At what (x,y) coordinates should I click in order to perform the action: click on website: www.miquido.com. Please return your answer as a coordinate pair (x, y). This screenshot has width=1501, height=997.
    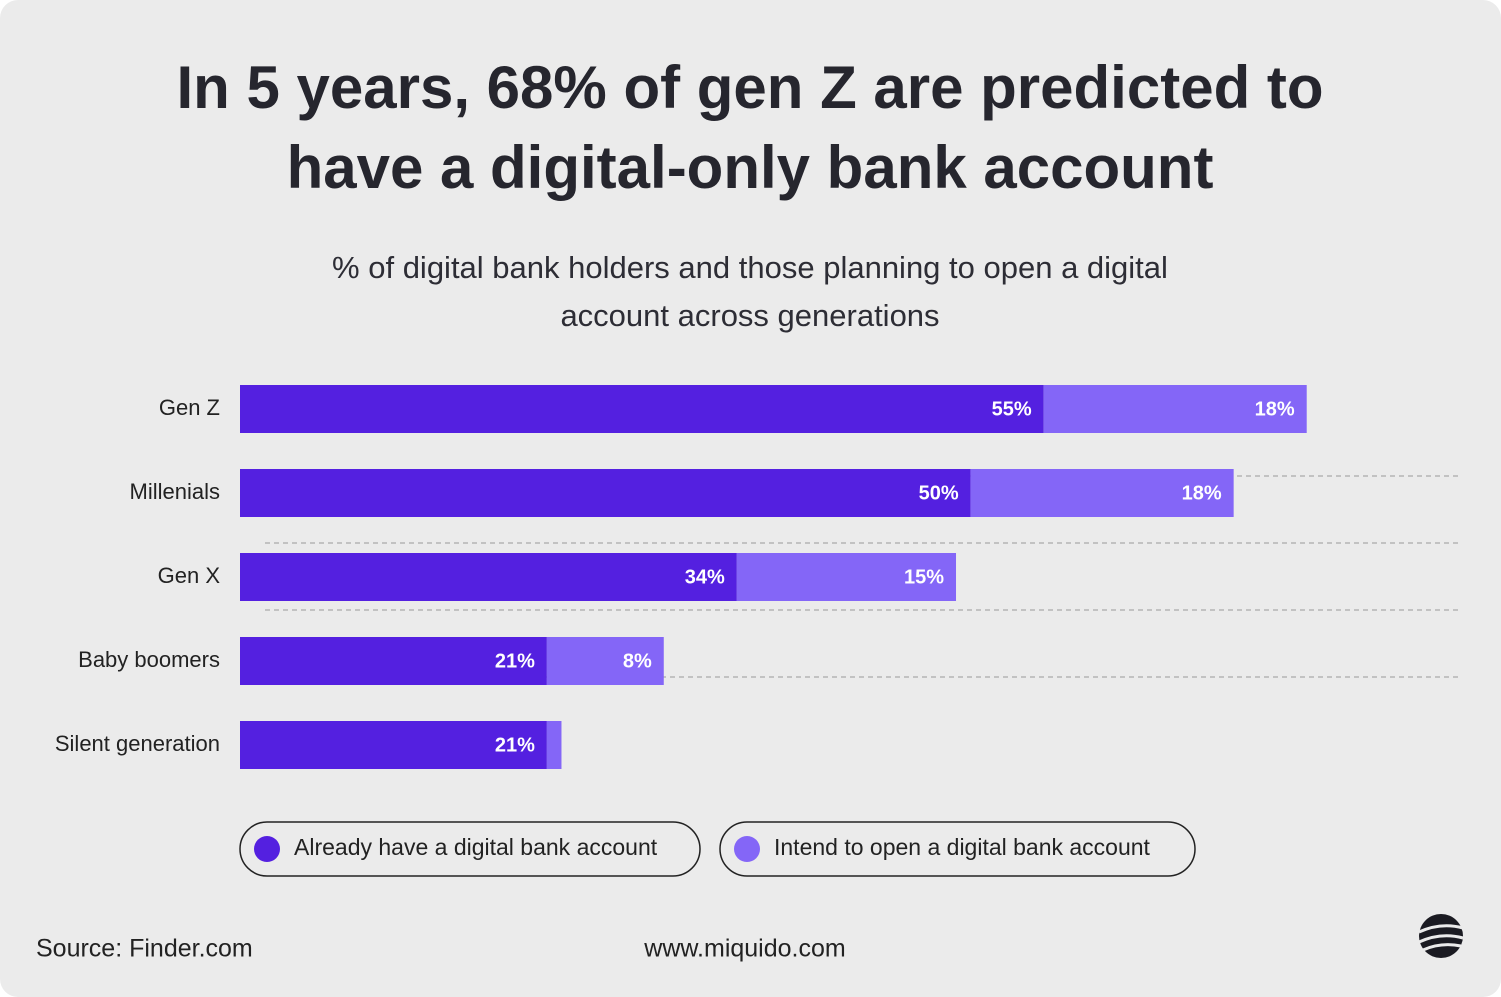
    Looking at the image, I should click on (744, 949).